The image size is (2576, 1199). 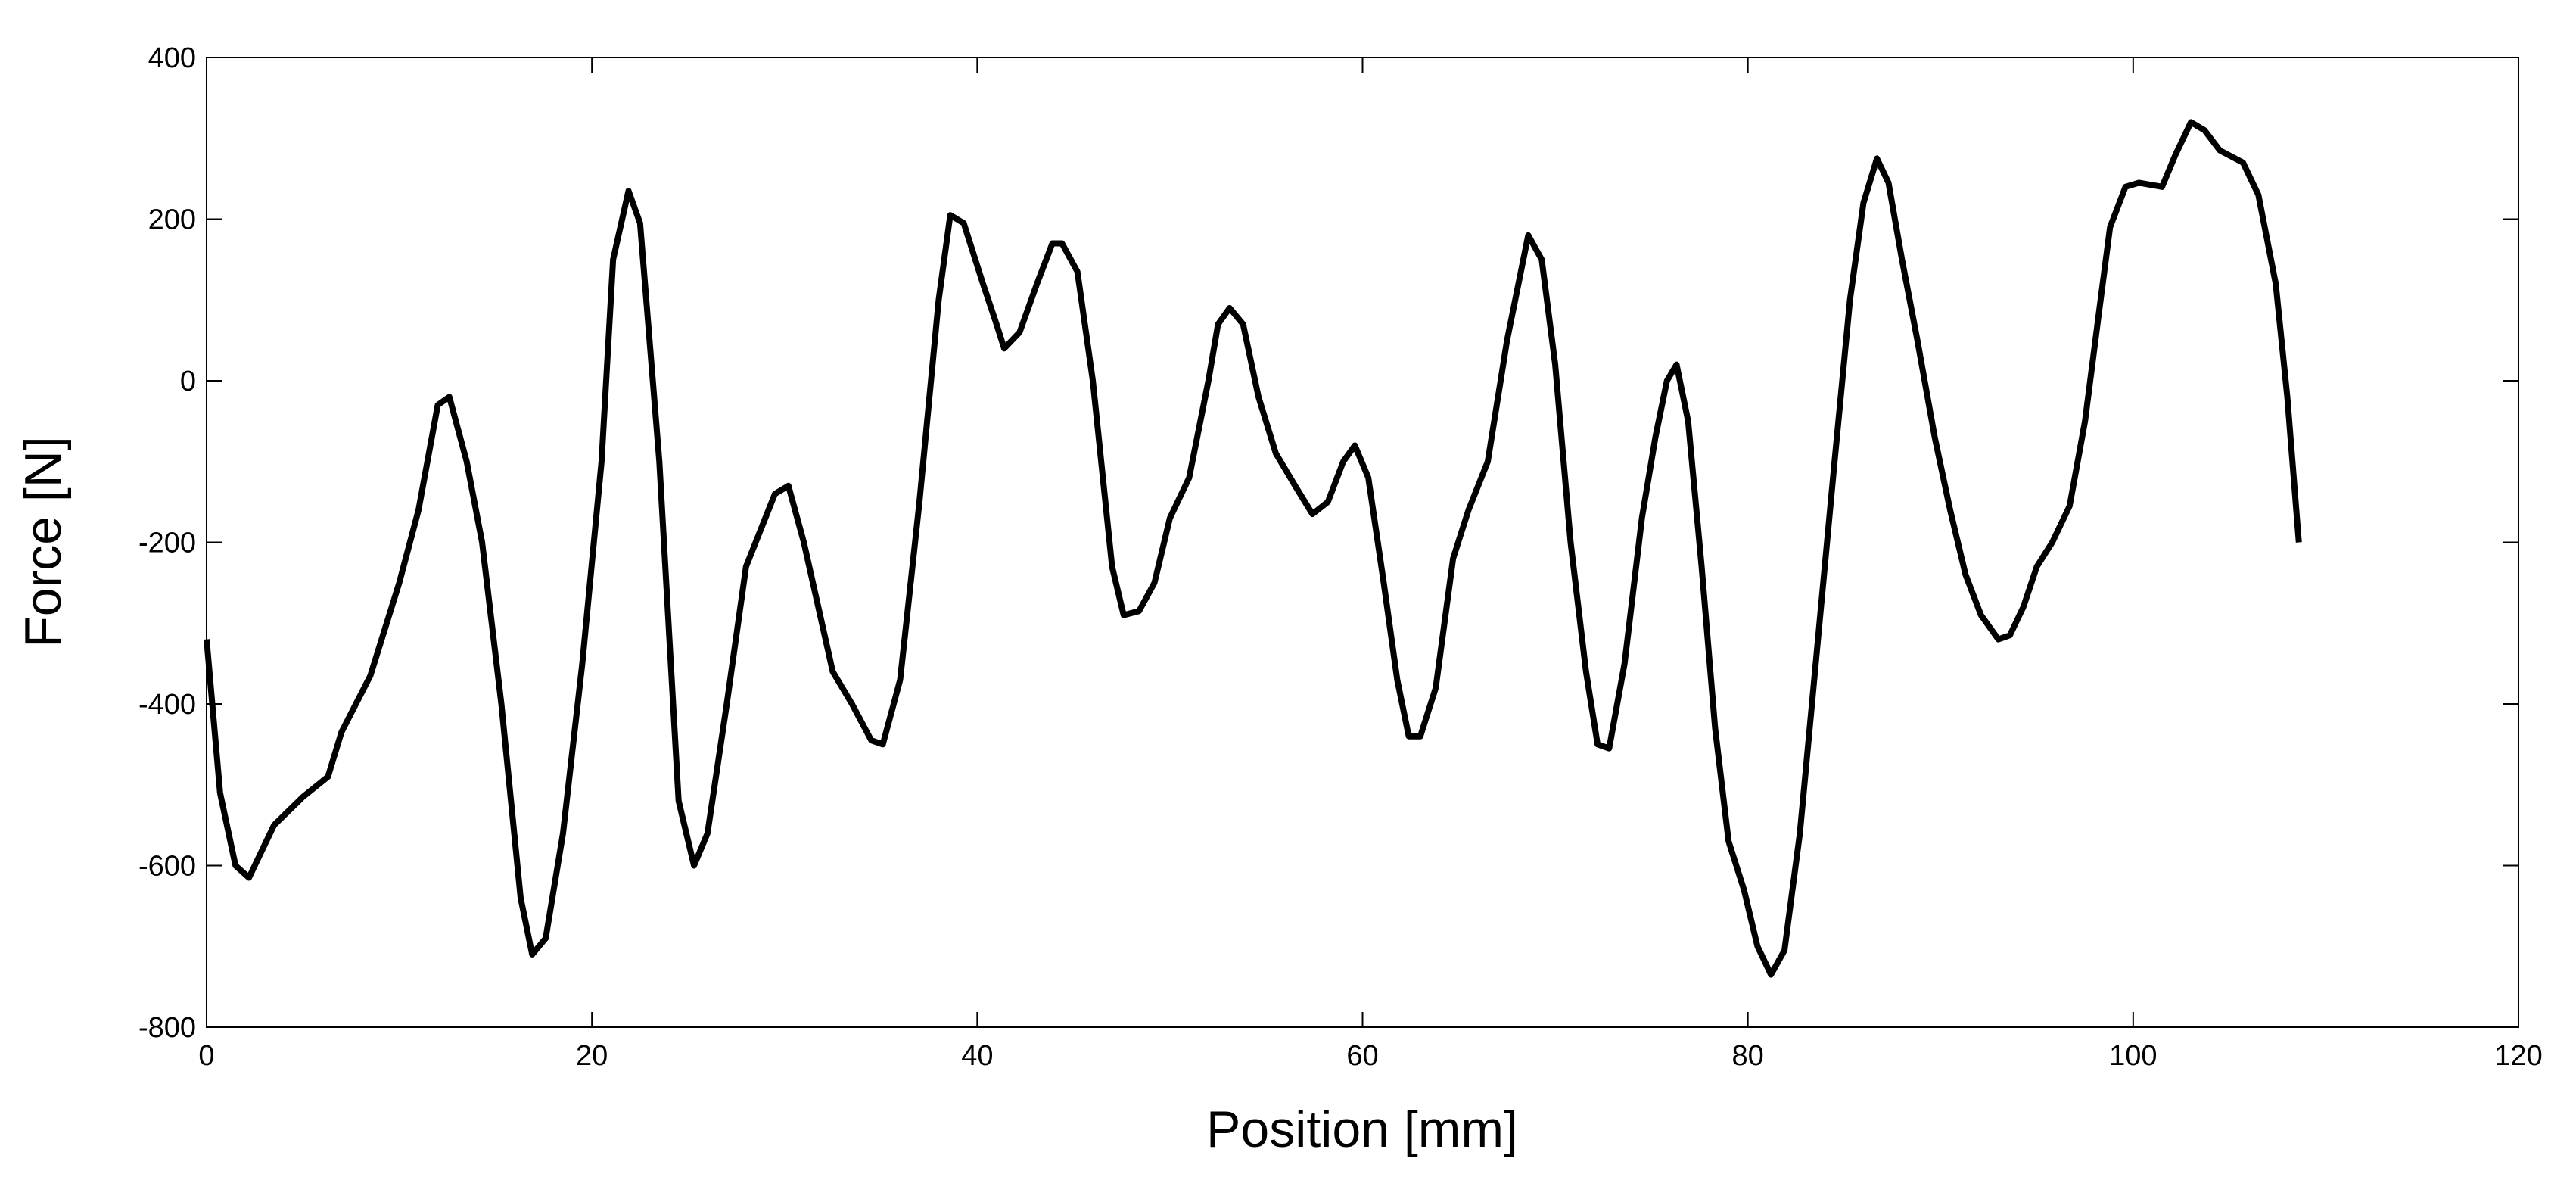 What do you see at coordinates (172, 220) in the screenshot?
I see `y-tick-label: 200` at bounding box center [172, 220].